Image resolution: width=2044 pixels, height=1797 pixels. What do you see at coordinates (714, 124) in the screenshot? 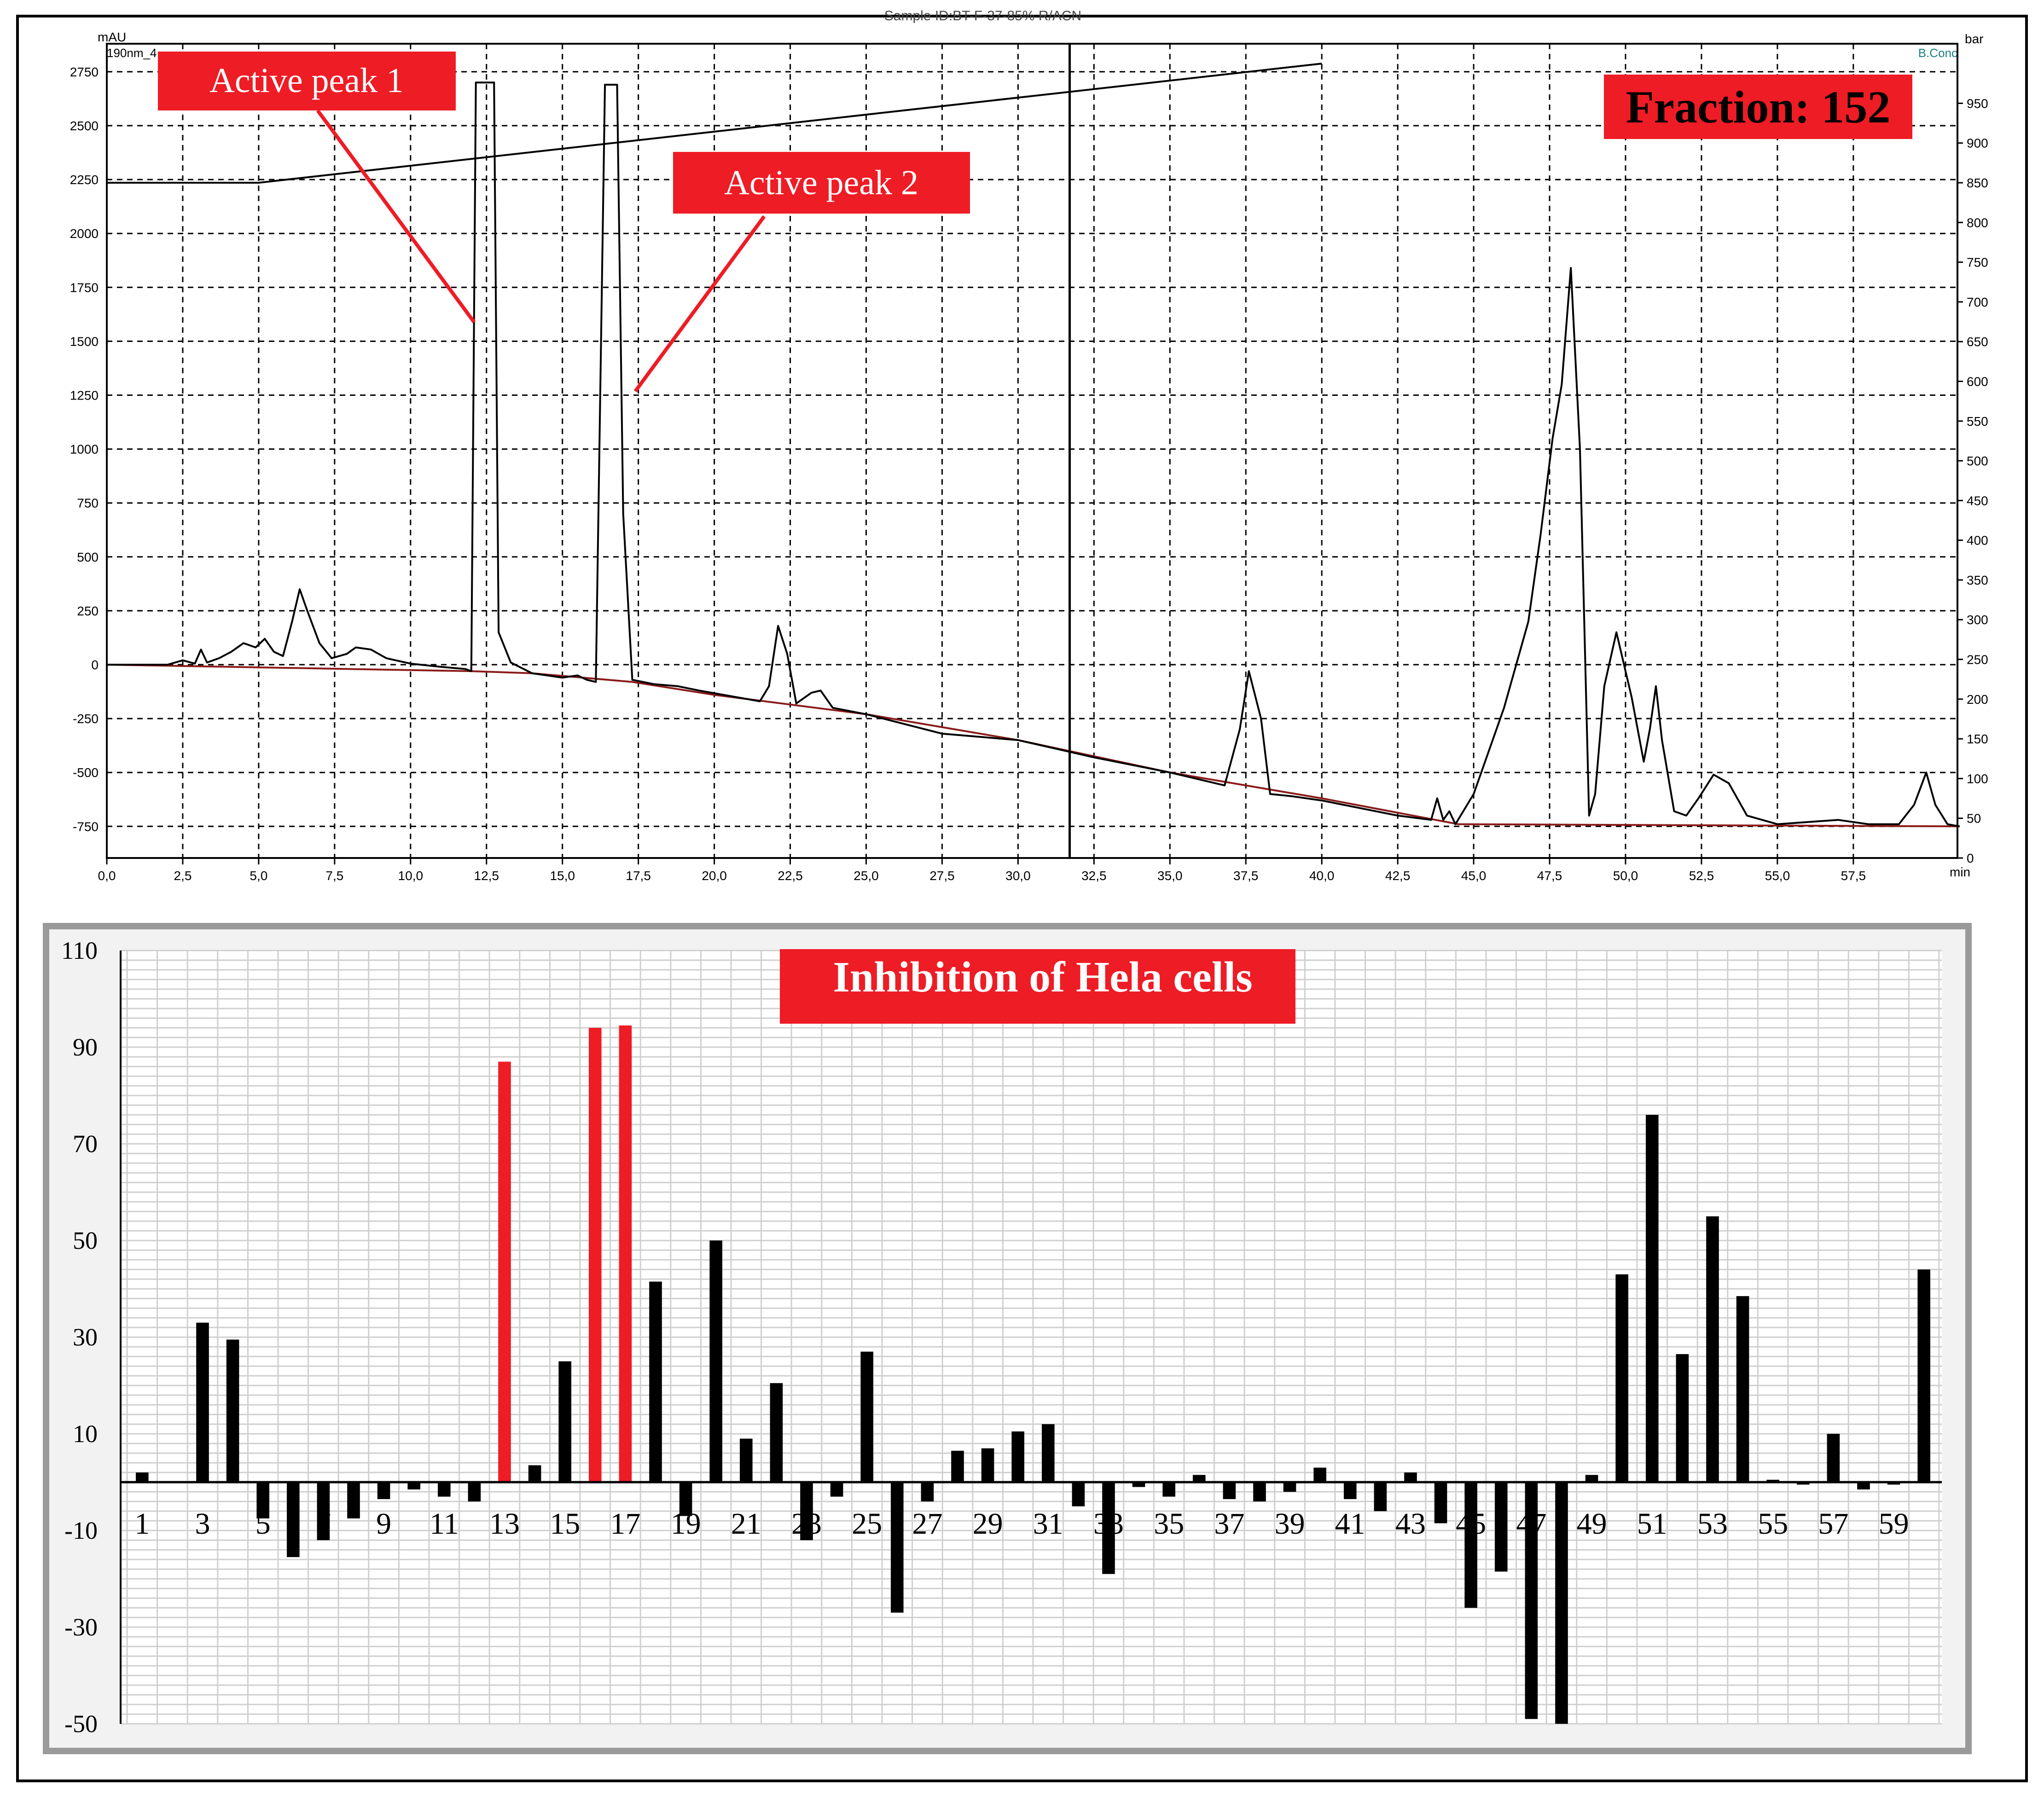
I see `chromatogram-bconc-line` at bounding box center [714, 124].